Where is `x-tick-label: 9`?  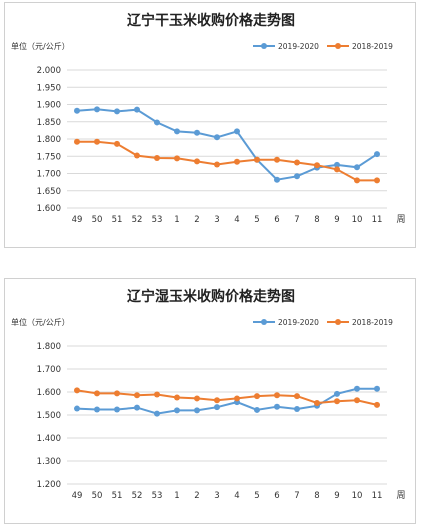
x-tick-label: 9 is located at coordinates (336, 220).